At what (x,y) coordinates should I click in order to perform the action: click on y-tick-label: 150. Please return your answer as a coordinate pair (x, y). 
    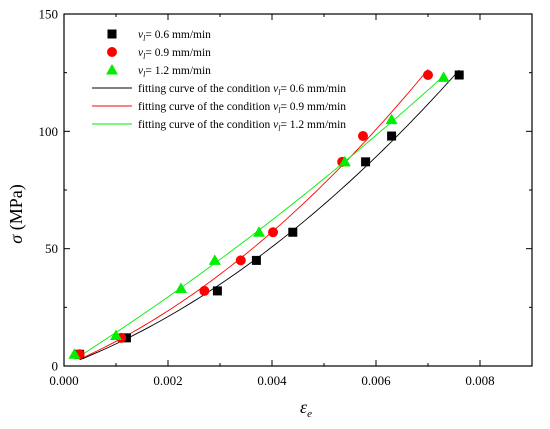
    Looking at the image, I should click on (49, 14).